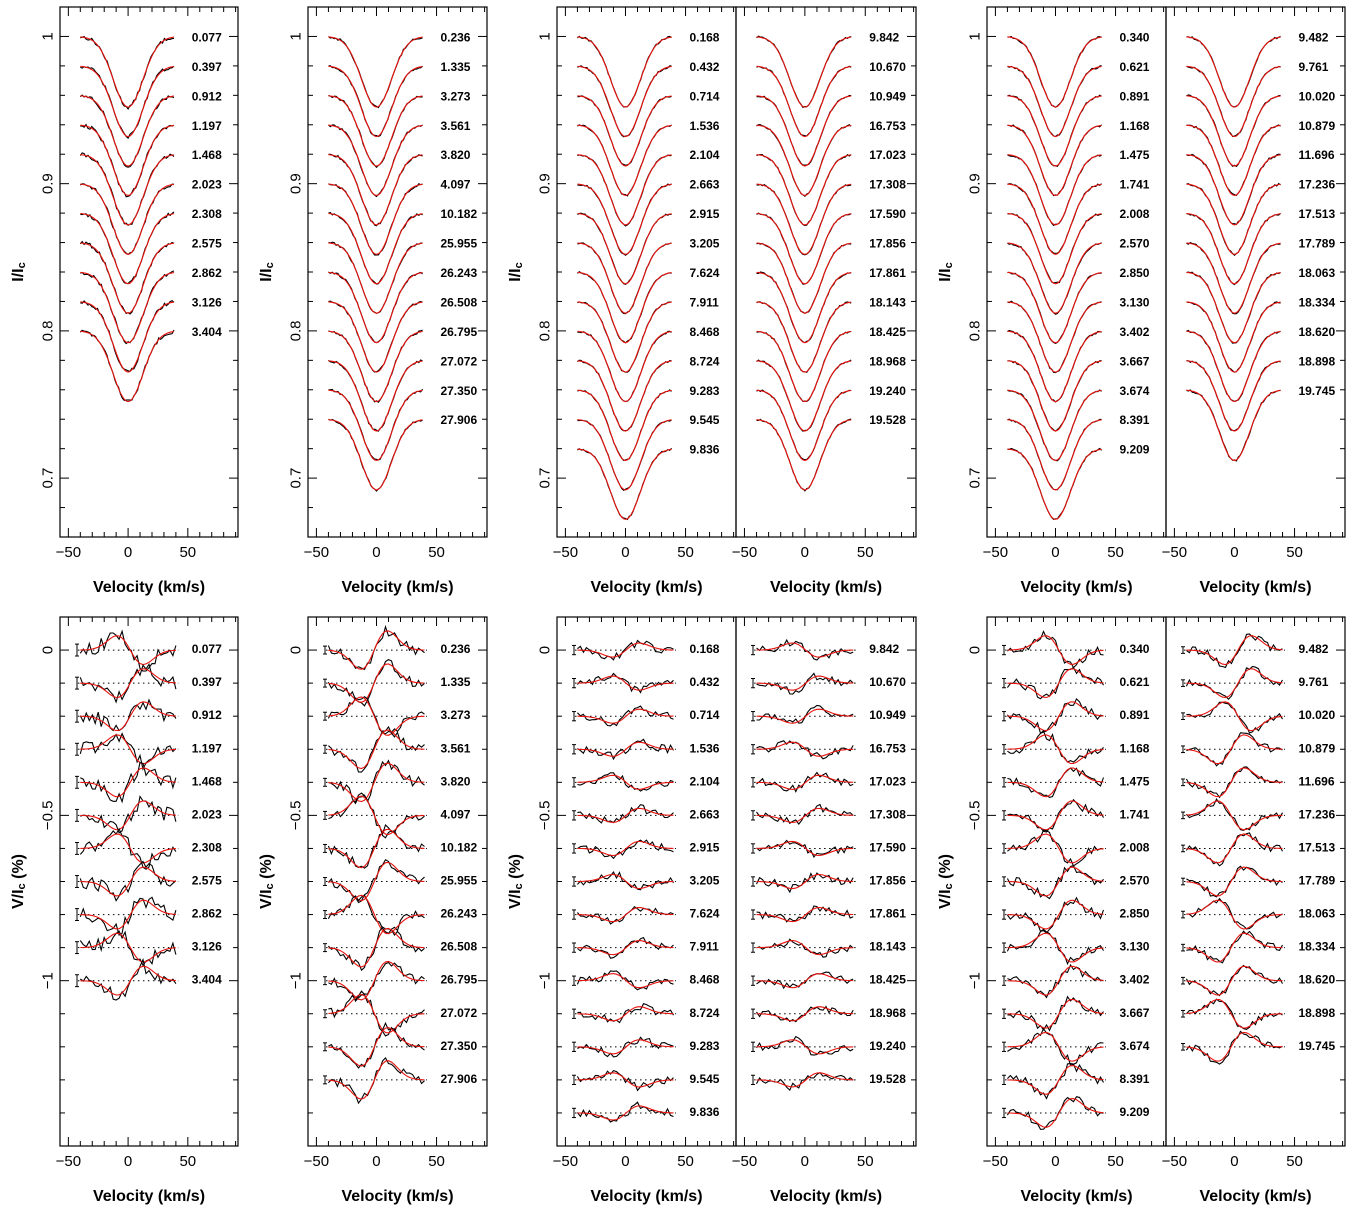 The width and height of the screenshot is (1363, 1209). I want to click on profile-17.856: 17.856, so click(831, 275).